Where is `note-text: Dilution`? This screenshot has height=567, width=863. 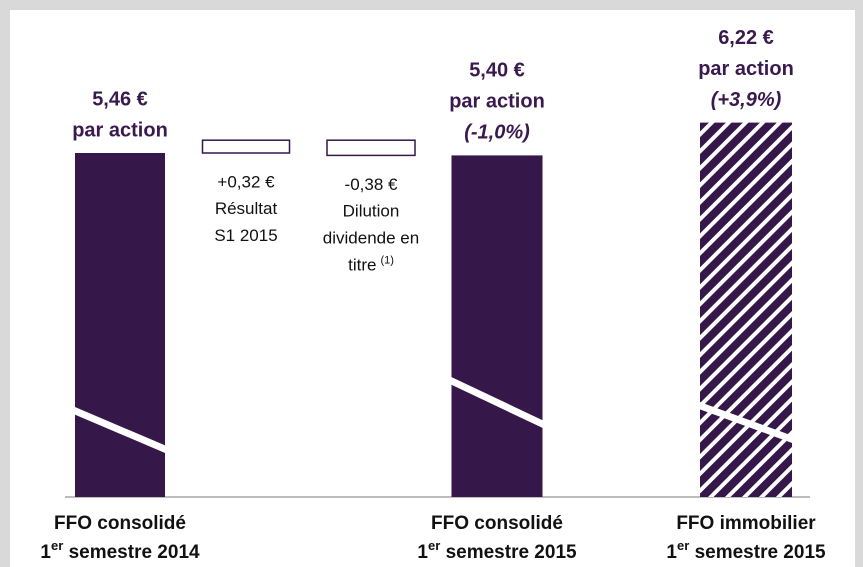 note-text: Dilution is located at coordinates (371, 211).